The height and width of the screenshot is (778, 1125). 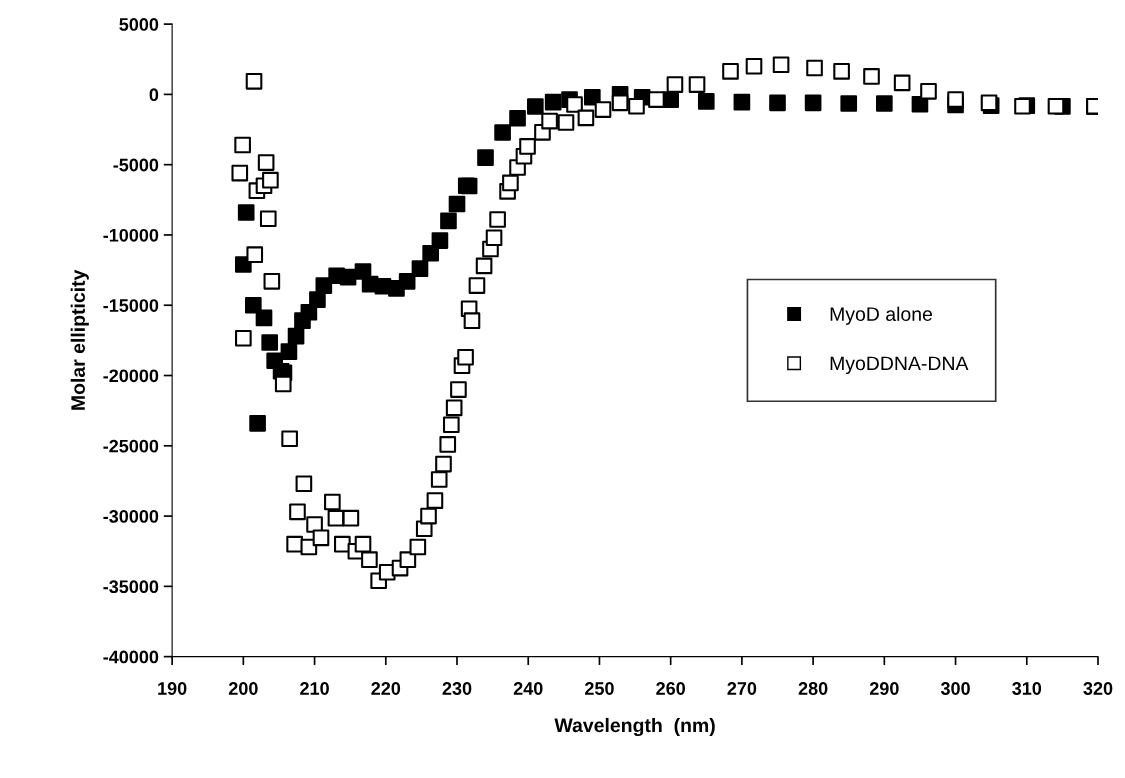 What do you see at coordinates (634, 727) in the screenshot?
I see `x-axis-title: Wavelength (nm)` at bounding box center [634, 727].